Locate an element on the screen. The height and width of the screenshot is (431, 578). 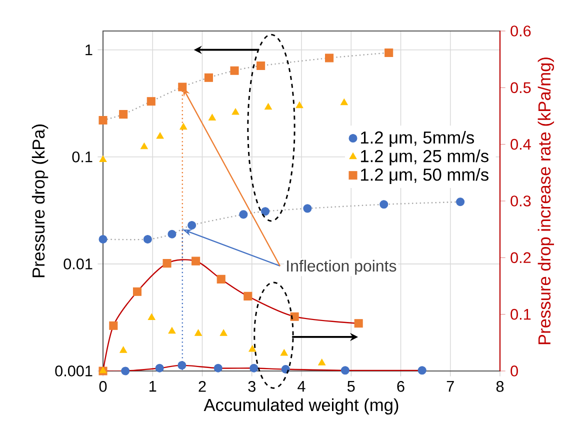
x-tick-label: 8 is located at coordinates (500, 386).